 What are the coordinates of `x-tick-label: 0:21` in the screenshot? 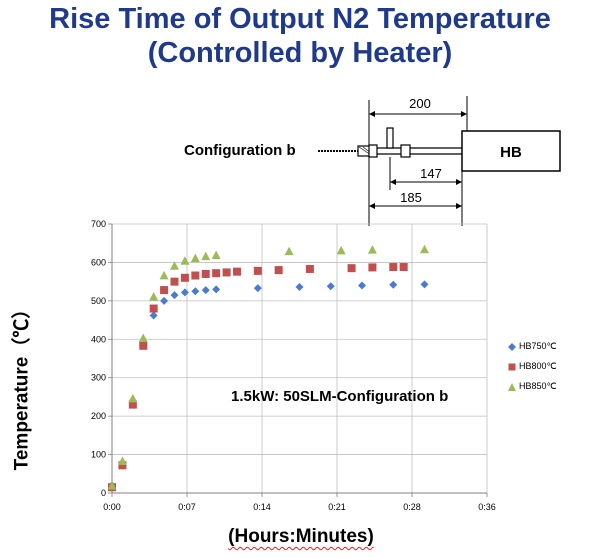 It's located at (337, 507).